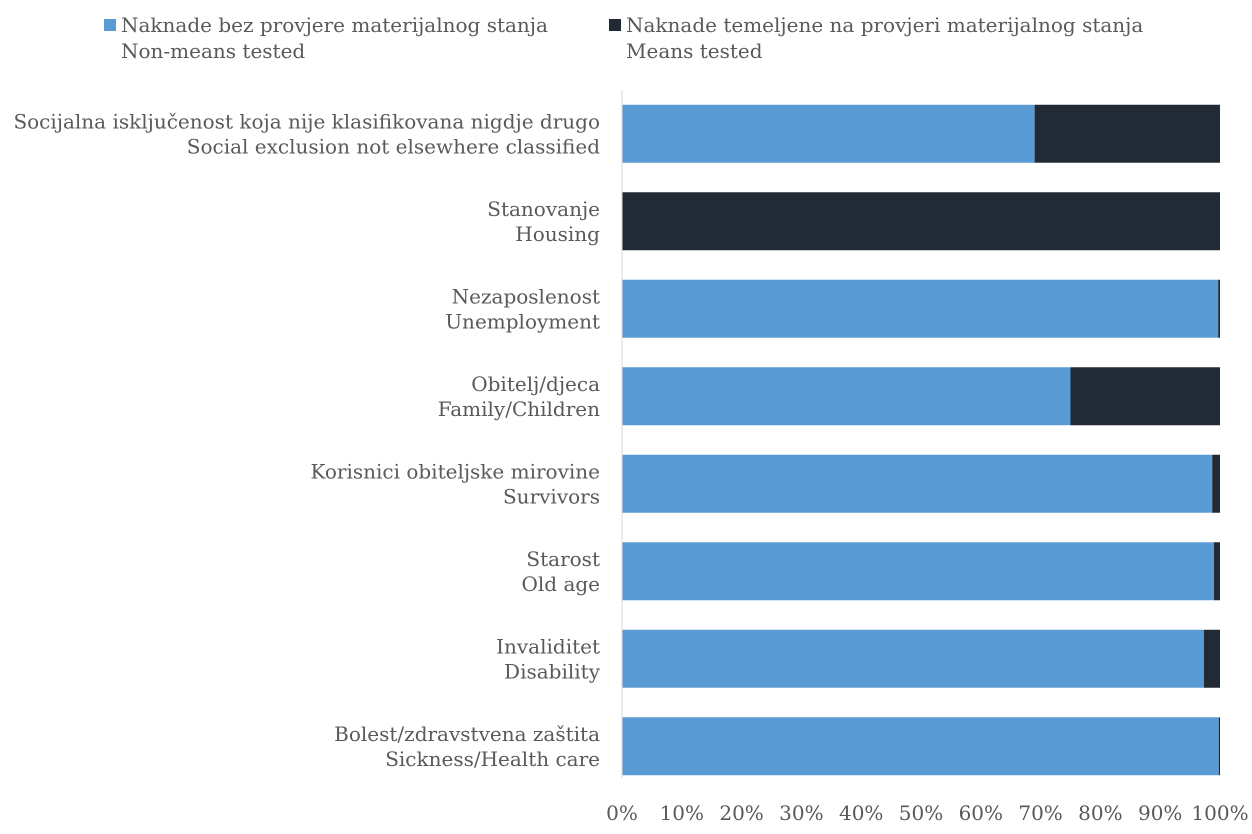 Image resolution: width=1252 pixels, height=834 pixels. I want to click on category-label-line: Korisnici obiteljske mirovine, so click(455, 471).